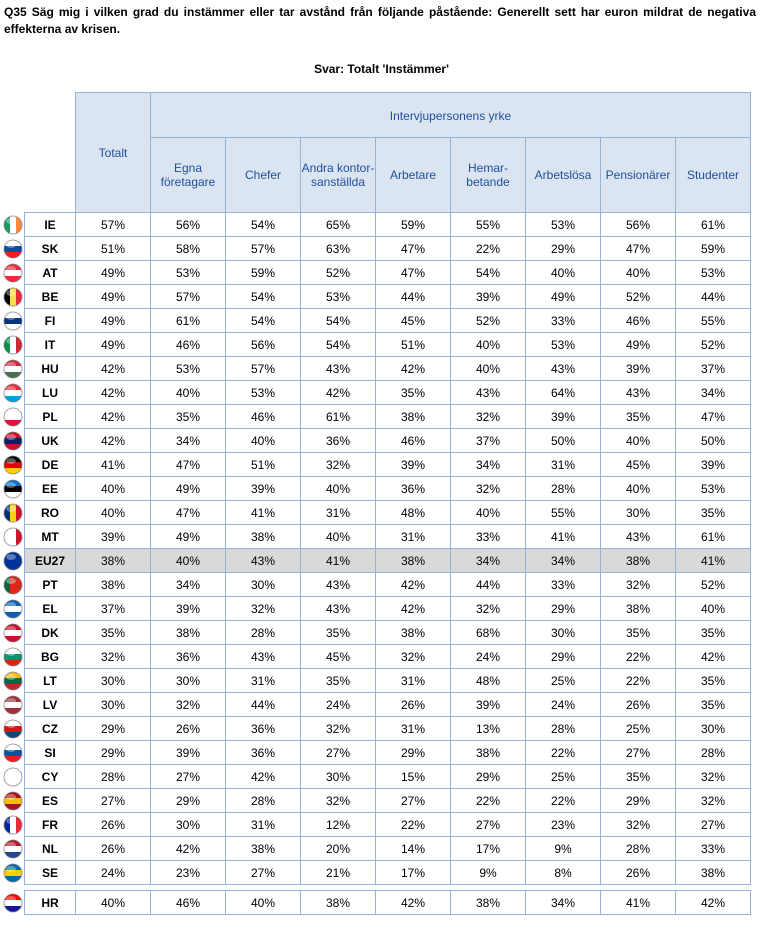  What do you see at coordinates (563, 464) in the screenshot?
I see `value-cell: 31%` at bounding box center [563, 464].